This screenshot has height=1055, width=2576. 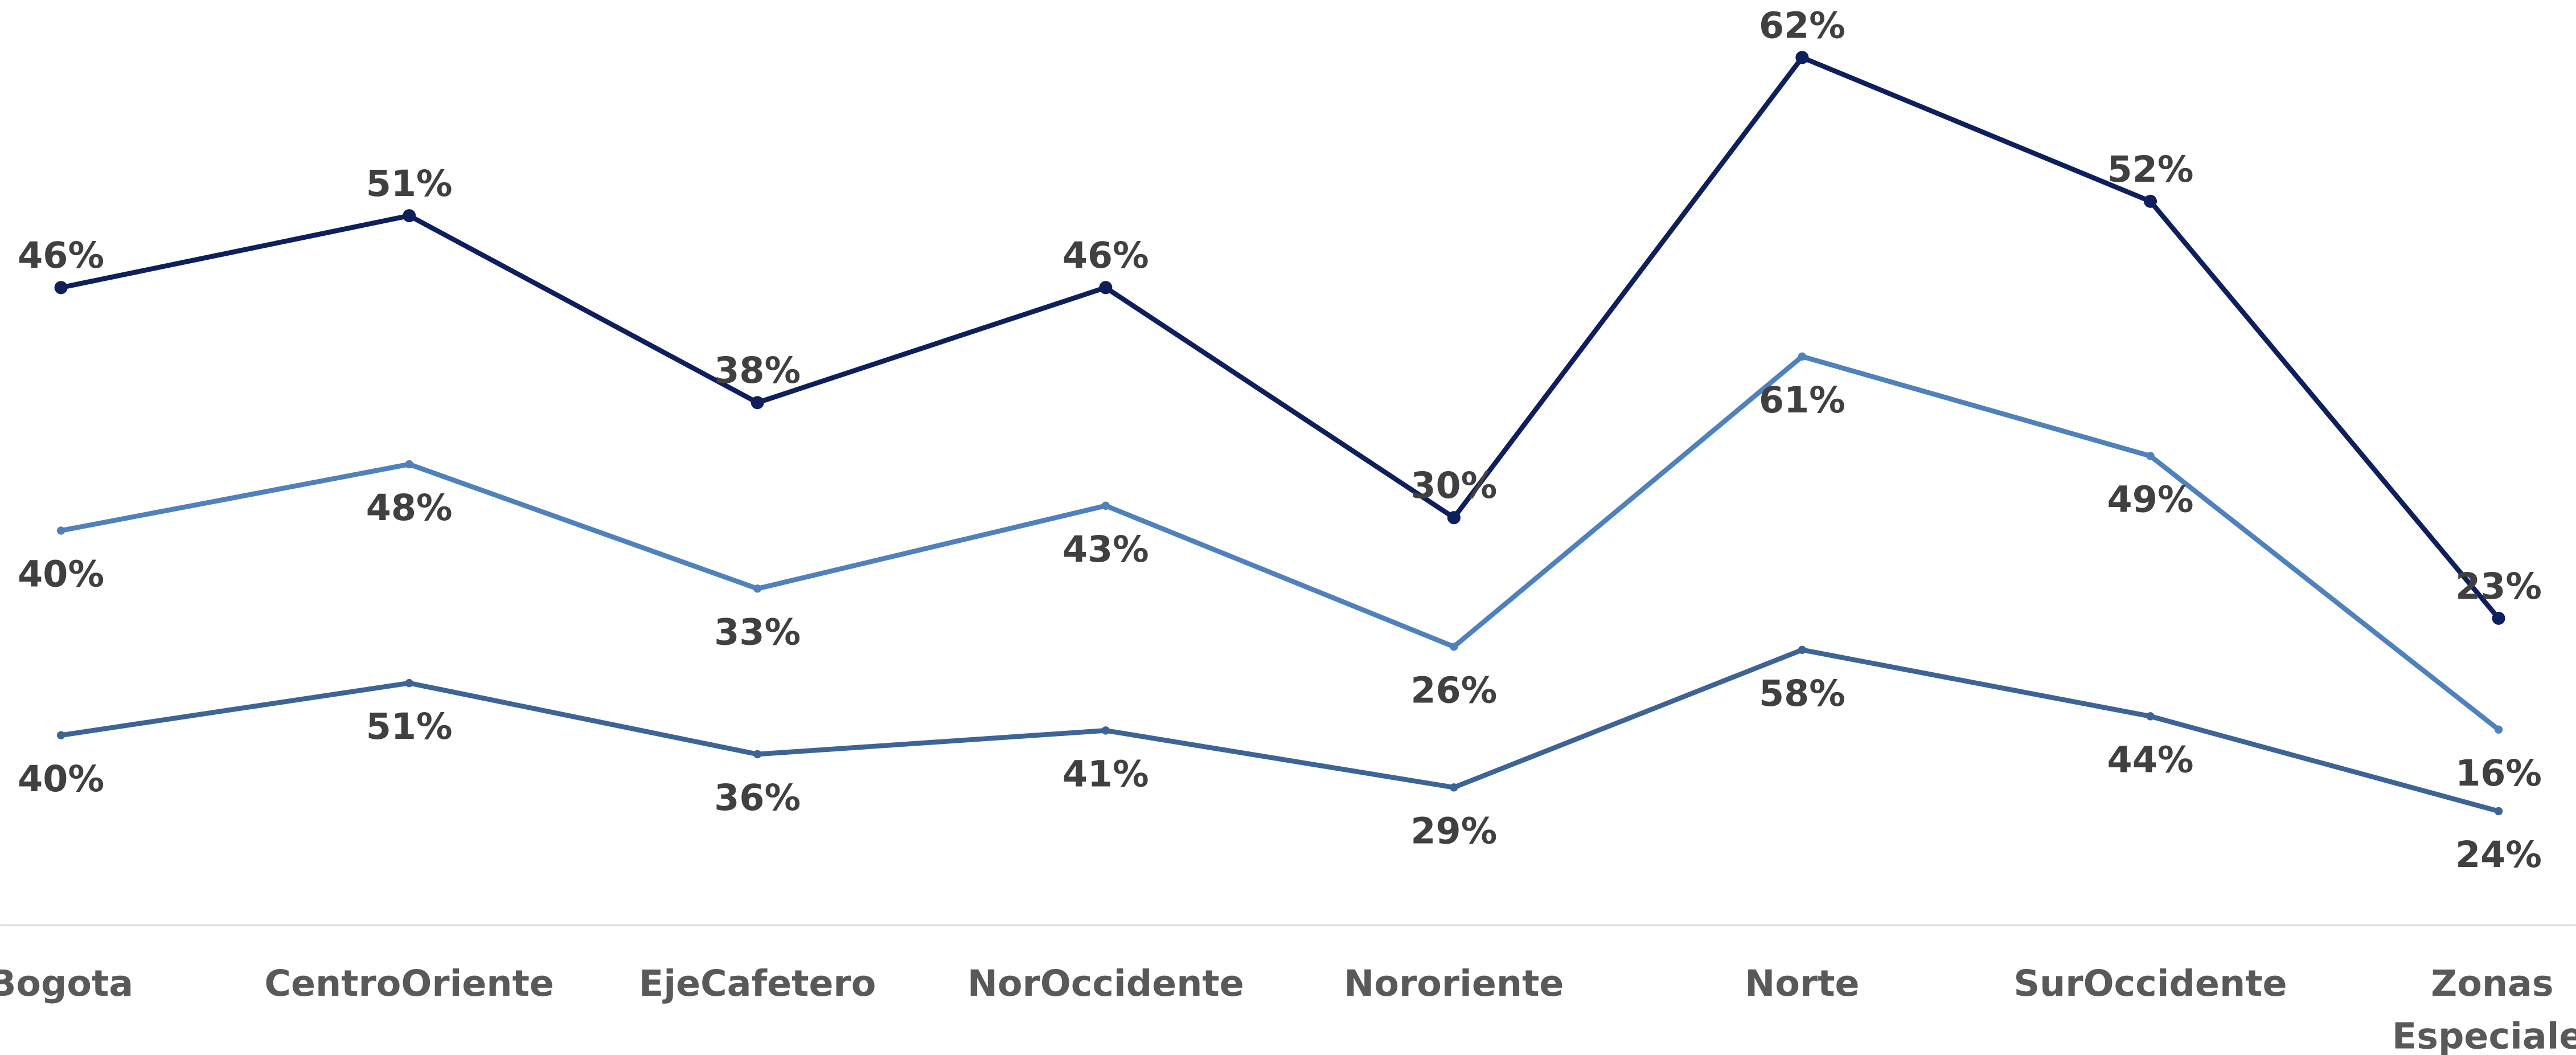 I want to click on x-tick-label: Zonas Especiales, so click(x=2484, y=1008).